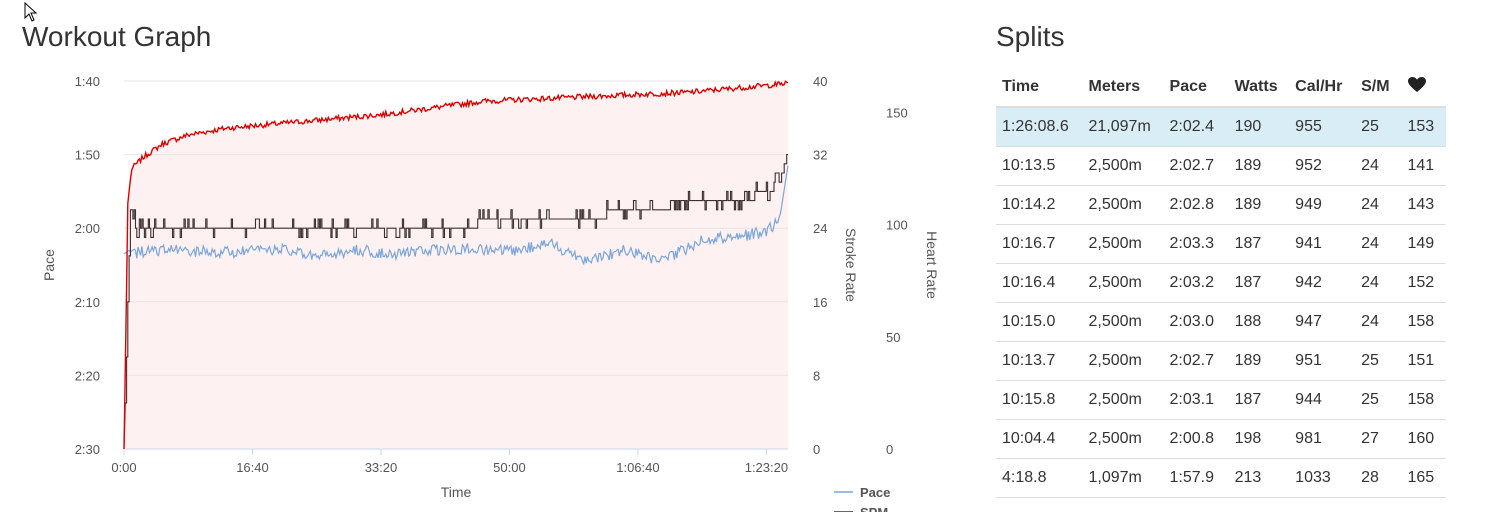 This screenshot has height=512, width=1491. What do you see at coordinates (1259, 88) in the screenshot?
I see `column-header-watts: Watts` at bounding box center [1259, 88].